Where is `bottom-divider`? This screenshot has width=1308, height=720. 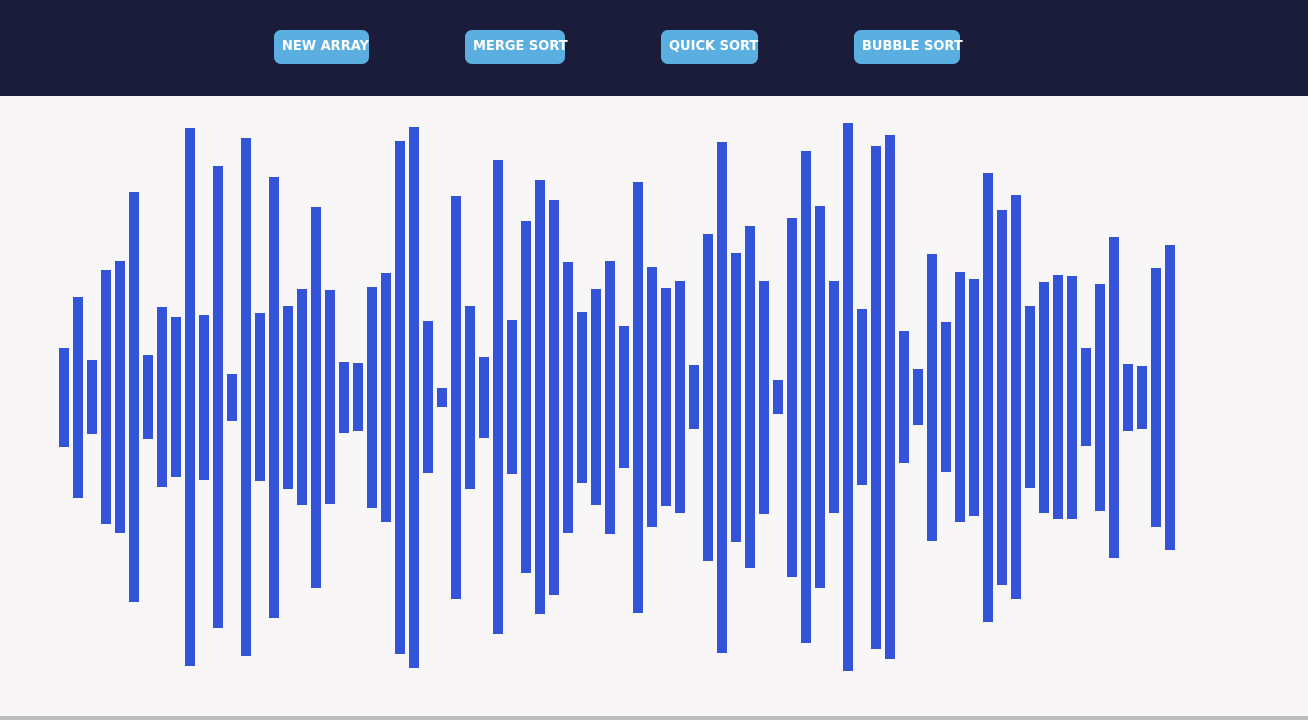
bottom-divider is located at coordinates (654, 718).